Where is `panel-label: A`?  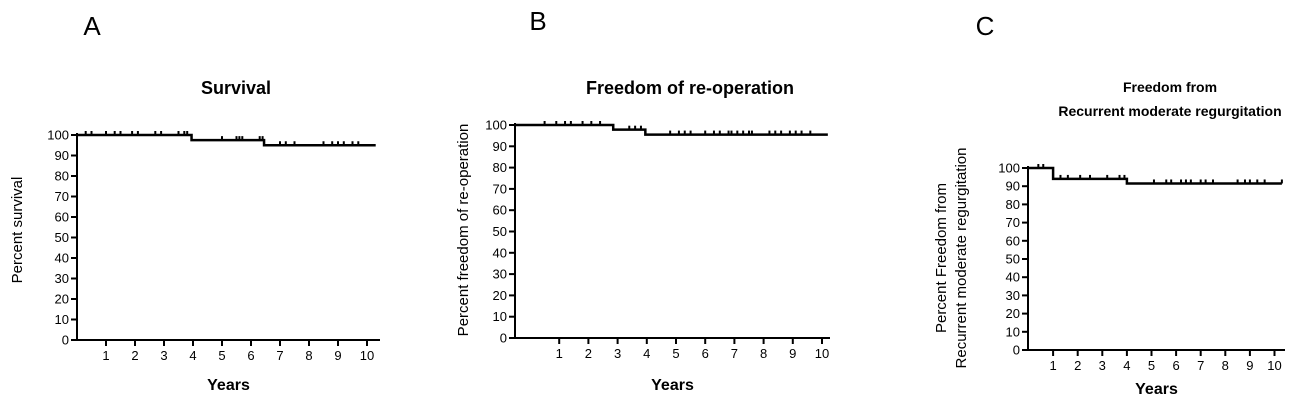 panel-label: A is located at coordinates (92, 26).